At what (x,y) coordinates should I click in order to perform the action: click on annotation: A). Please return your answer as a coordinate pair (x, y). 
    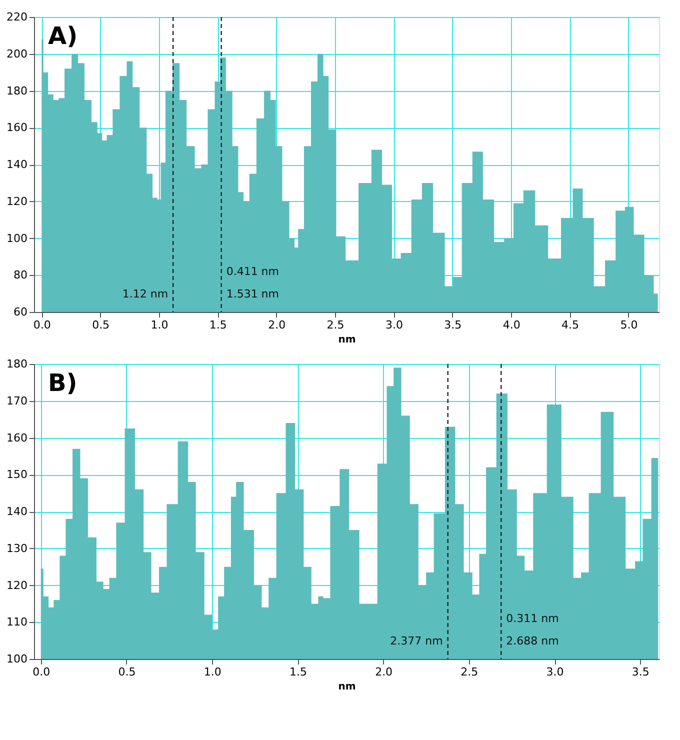
    Looking at the image, I should click on (63, 36).